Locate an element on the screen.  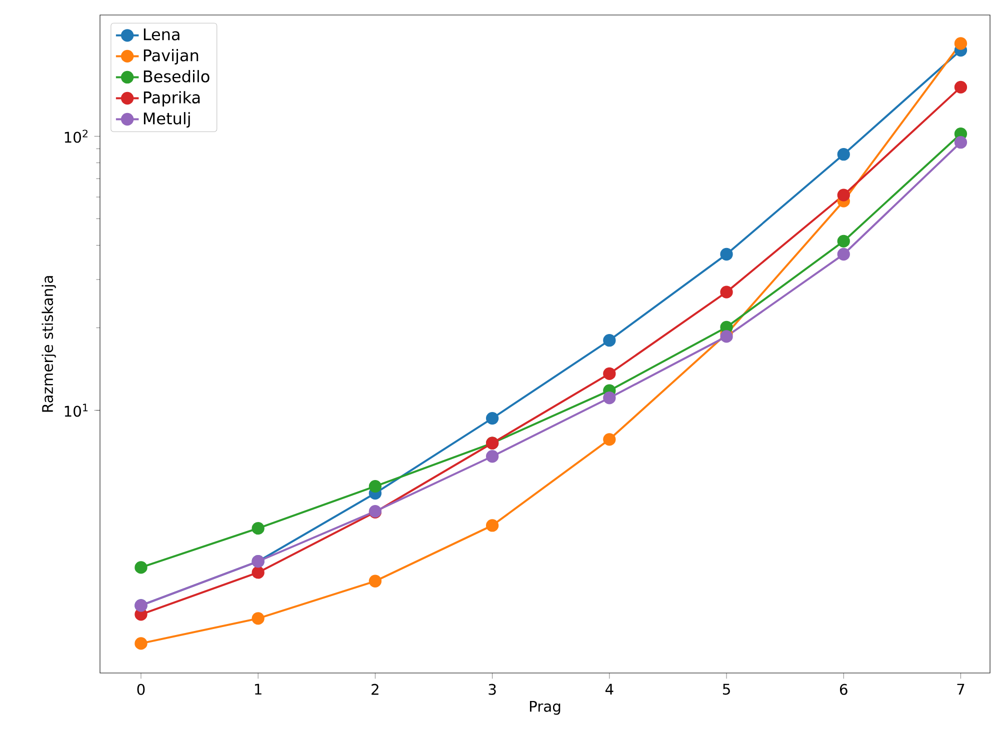
y-tick-label: 10$^{1}$ is located at coordinates (76, 410).